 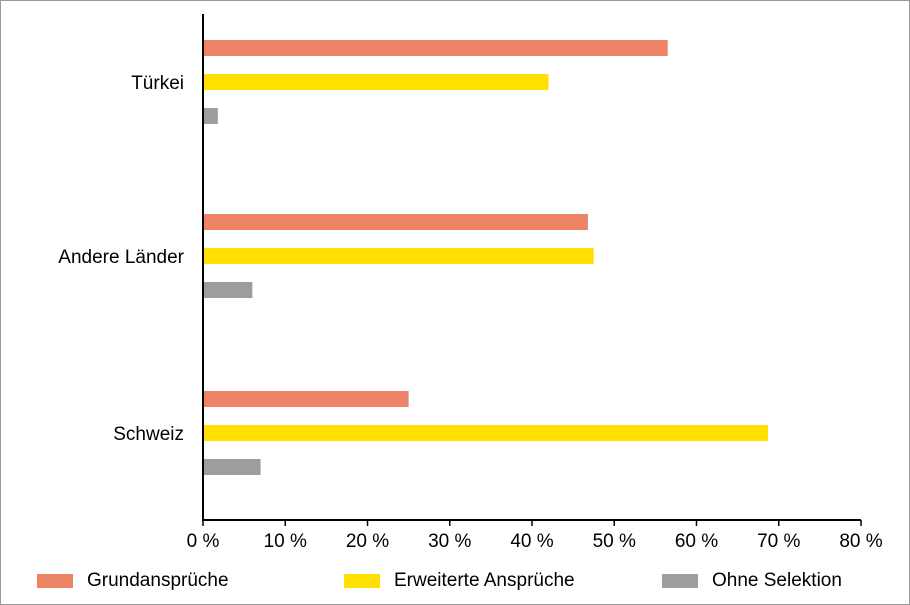 I want to click on bar-grundansprüche-0, so click(x=436, y=48).